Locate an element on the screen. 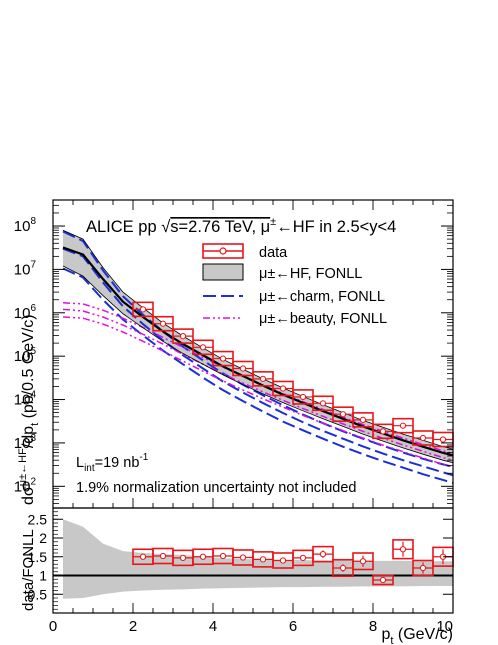  ratio-band is located at coordinates (258, 559).